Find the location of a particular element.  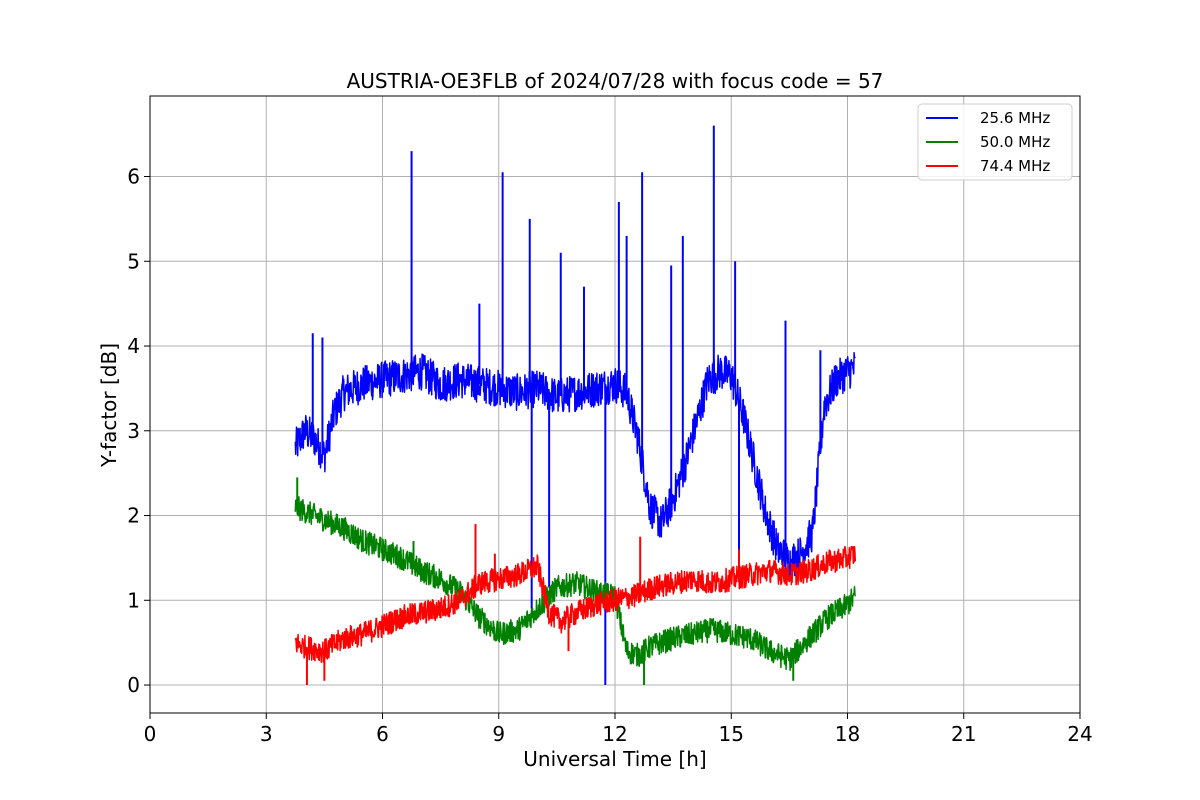

x-tick-label-0: 0 is located at coordinates (150, 734).